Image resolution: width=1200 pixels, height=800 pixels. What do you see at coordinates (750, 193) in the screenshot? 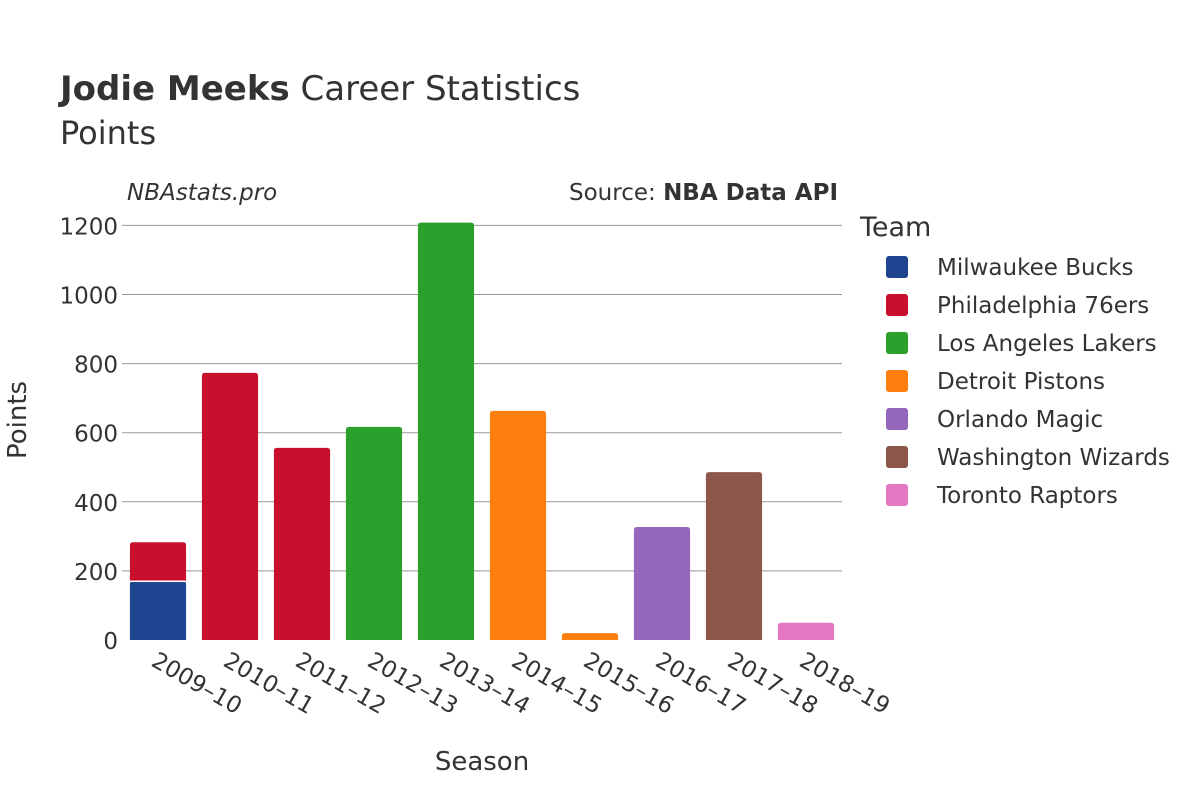
I see `source-name: NBA Data API` at bounding box center [750, 193].